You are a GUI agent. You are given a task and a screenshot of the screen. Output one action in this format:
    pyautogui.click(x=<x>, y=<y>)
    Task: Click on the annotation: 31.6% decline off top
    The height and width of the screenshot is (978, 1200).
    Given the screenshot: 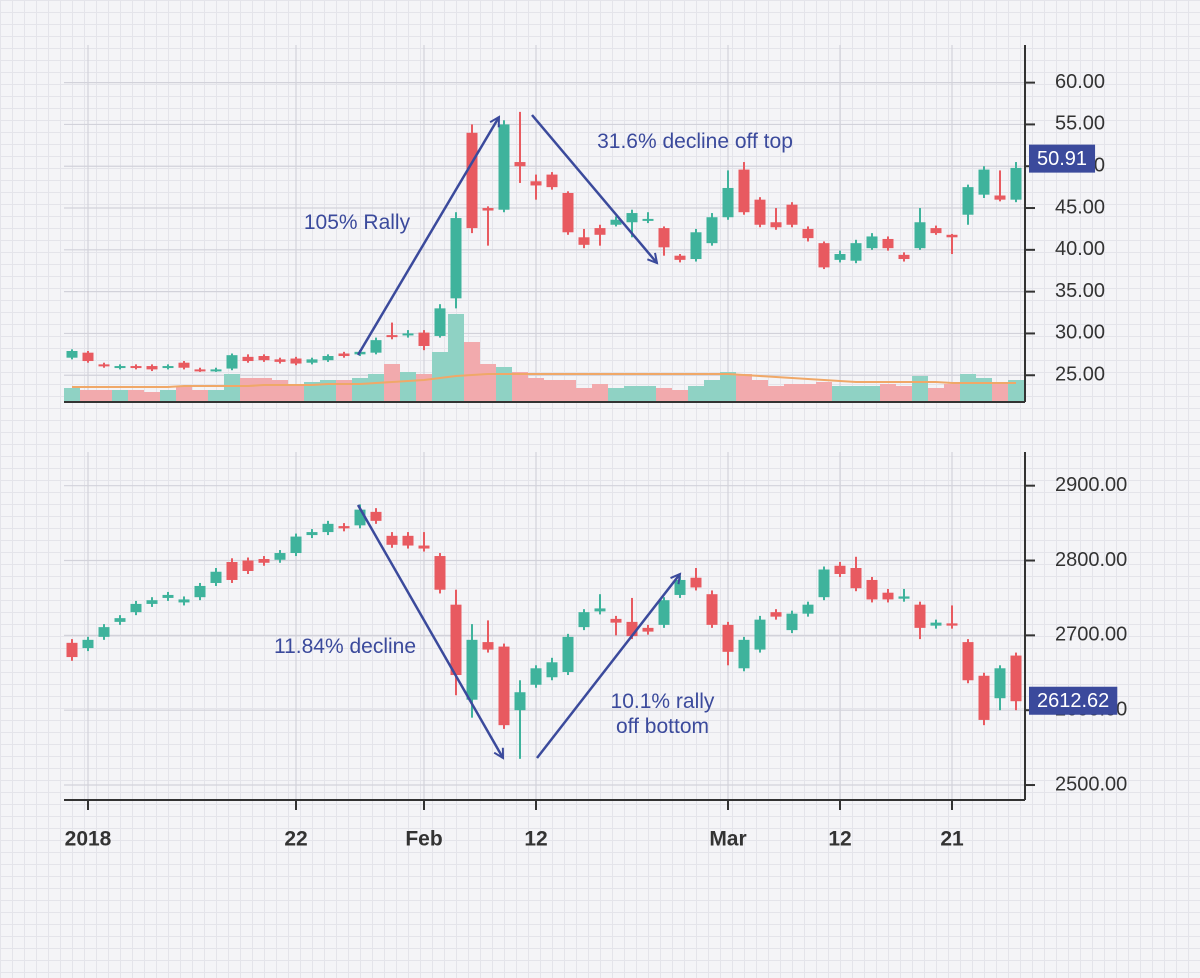 What is the action you would take?
    pyautogui.click(x=695, y=141)
    